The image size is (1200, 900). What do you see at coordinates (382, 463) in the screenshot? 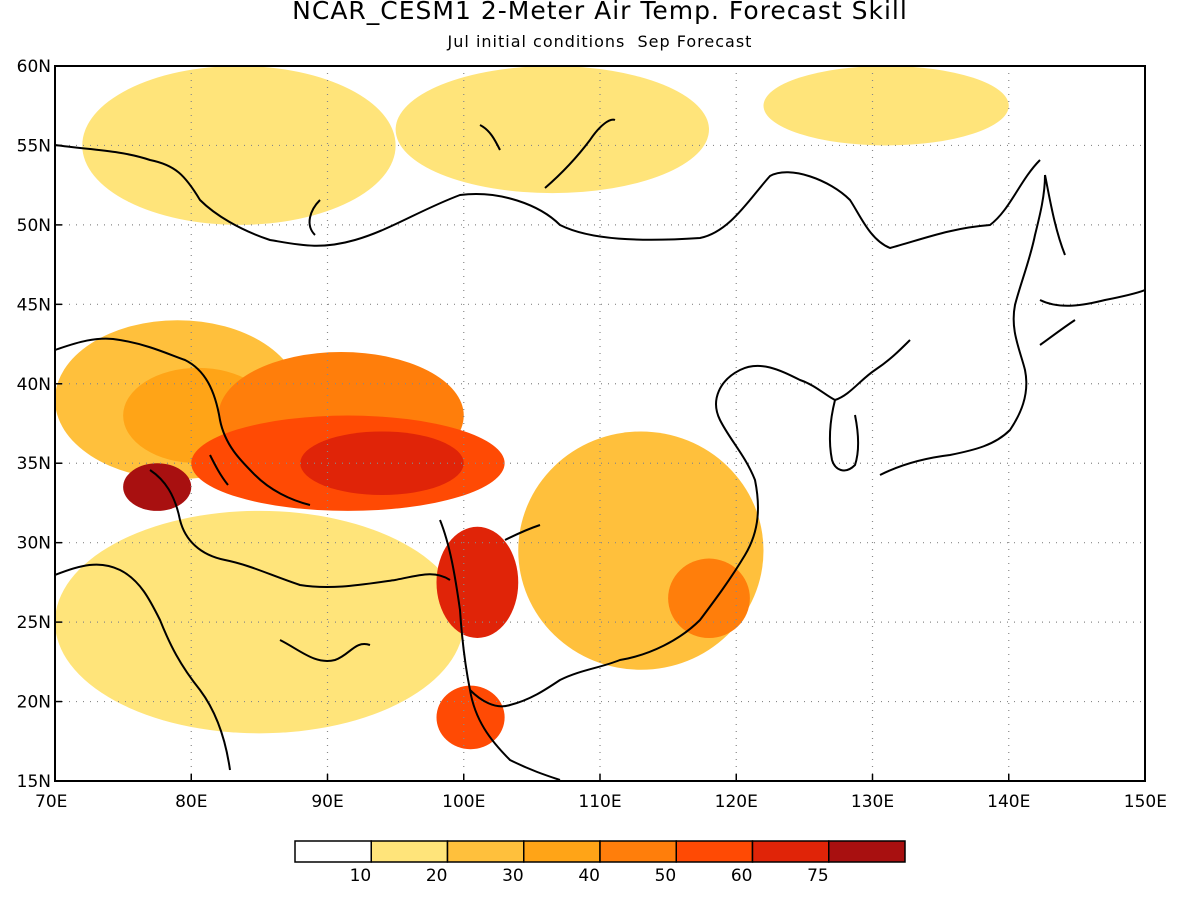
I see `skill-region-tibet-core` at bounding box center [382, 463].